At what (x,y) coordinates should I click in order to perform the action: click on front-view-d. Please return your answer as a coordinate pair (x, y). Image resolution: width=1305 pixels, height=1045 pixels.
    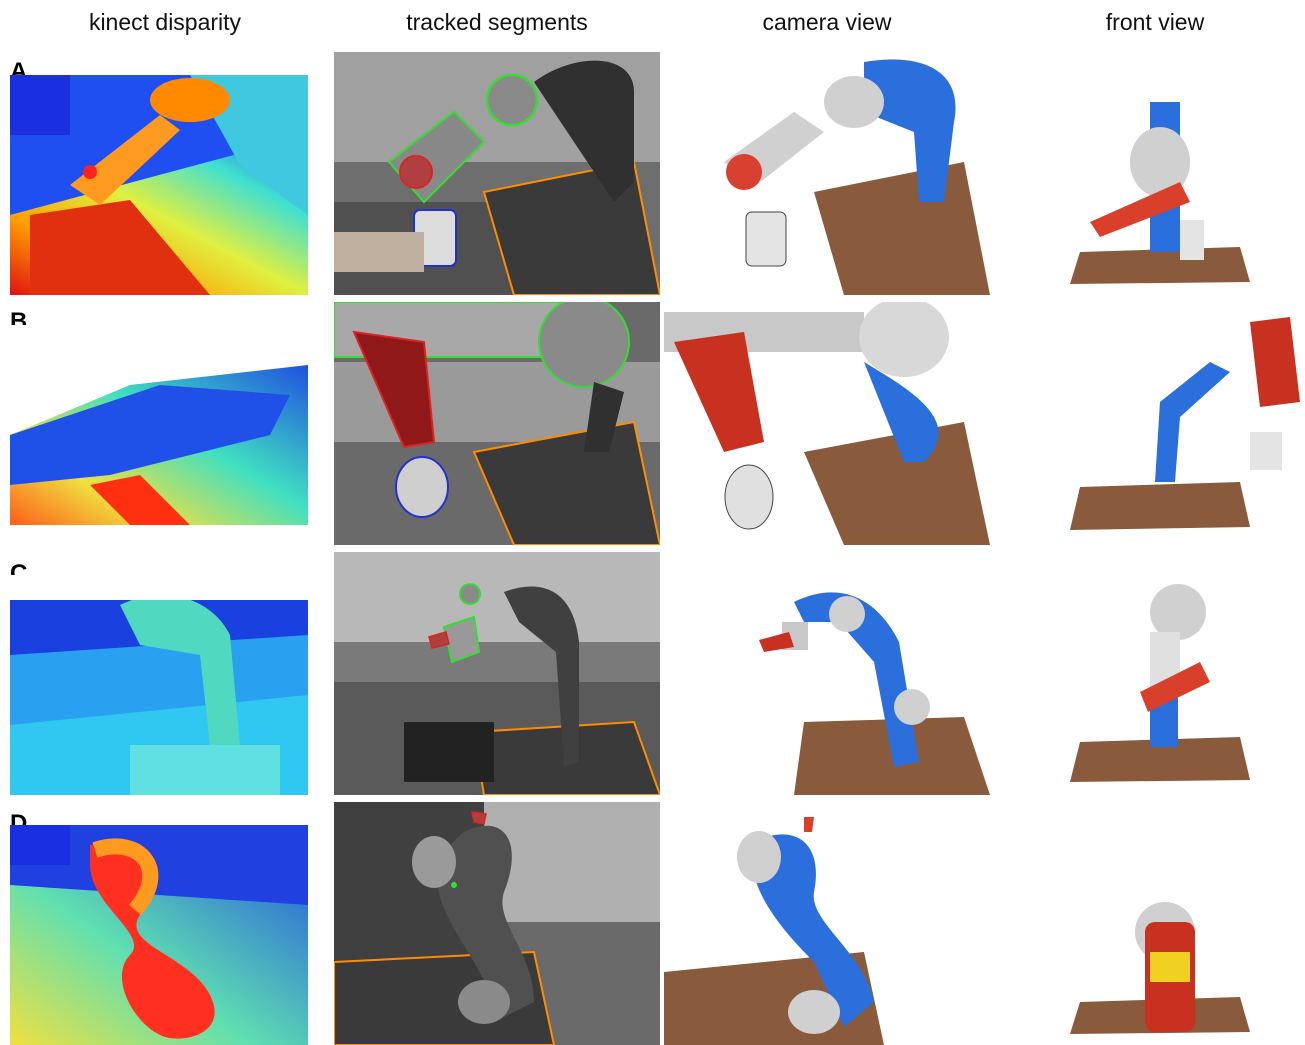
    Looking at the image, I should click on (1152, 923).